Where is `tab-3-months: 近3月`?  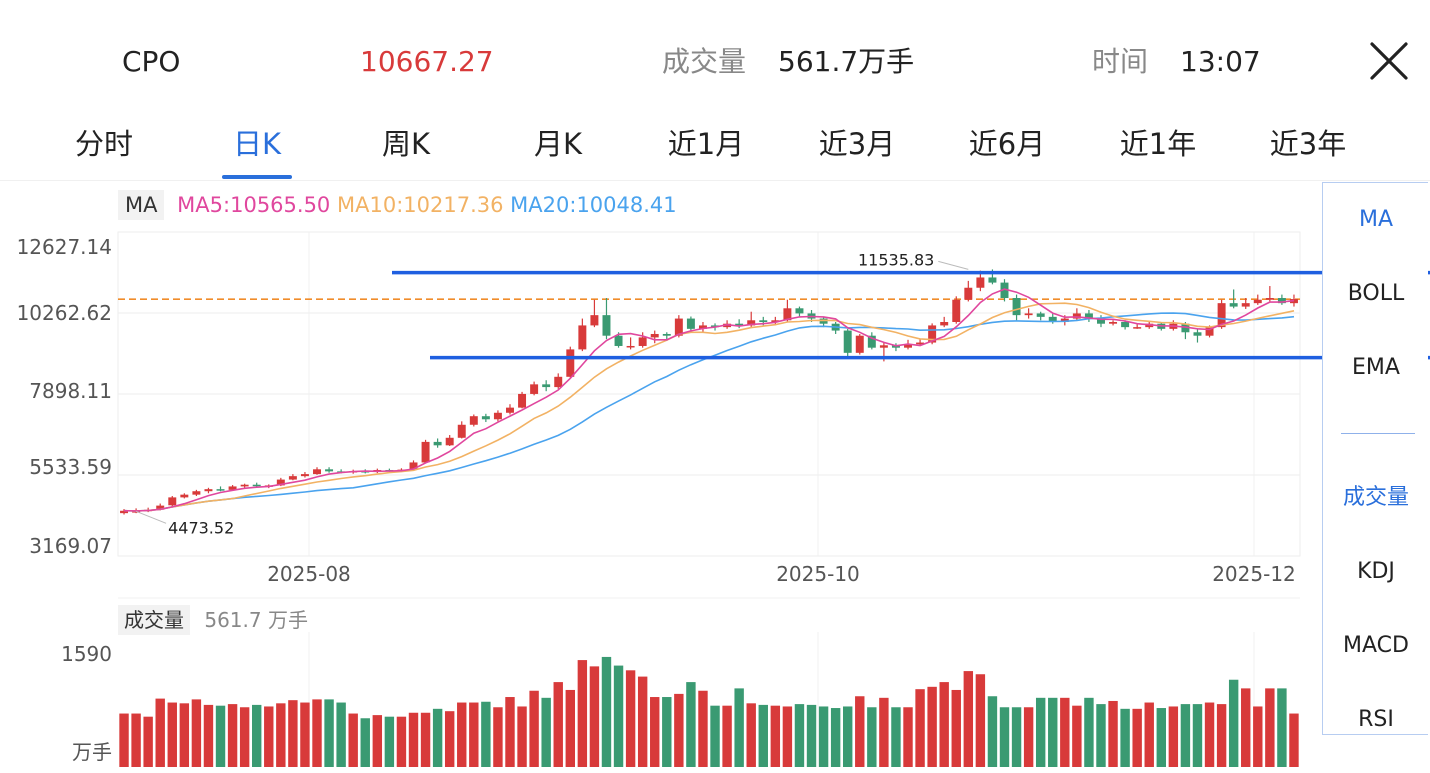
tab-3-months: 近3月 is located at coordinates (857, 144).